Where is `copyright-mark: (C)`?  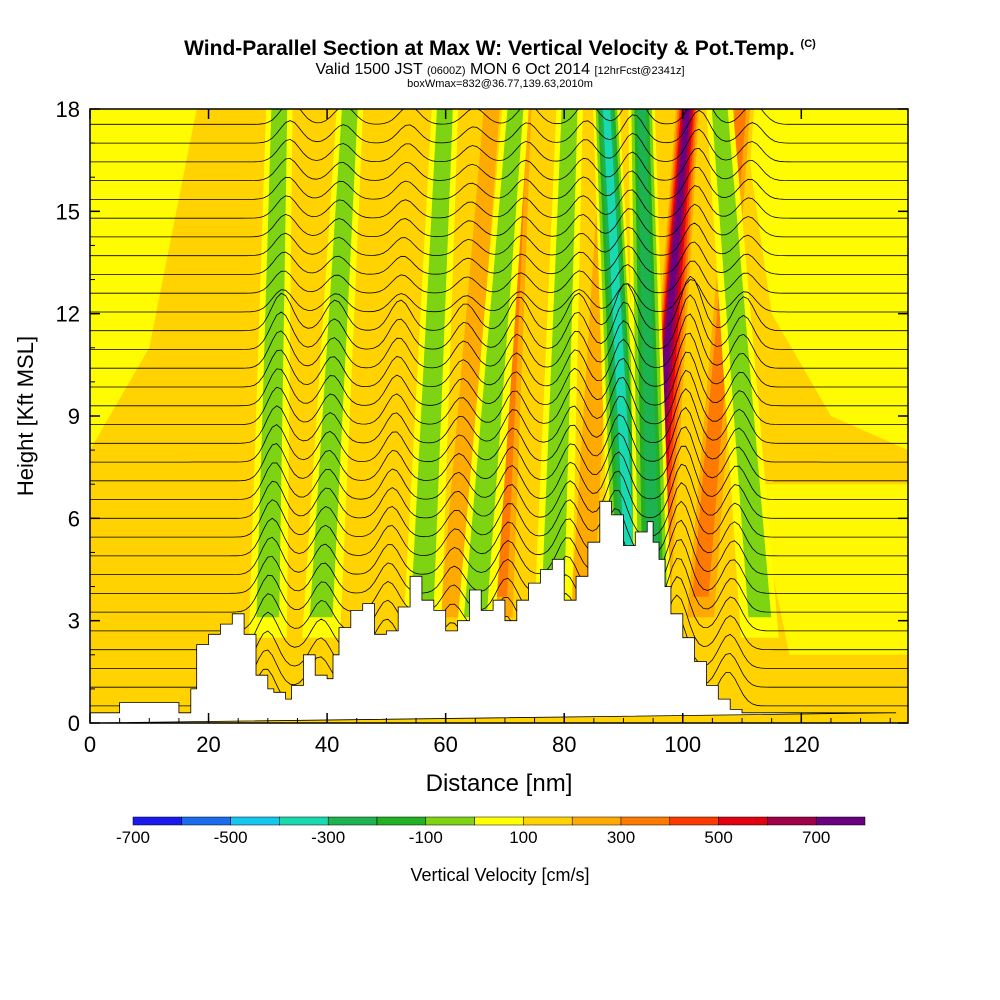
copyright-mark: (C) is located at coordinates (808, 44).